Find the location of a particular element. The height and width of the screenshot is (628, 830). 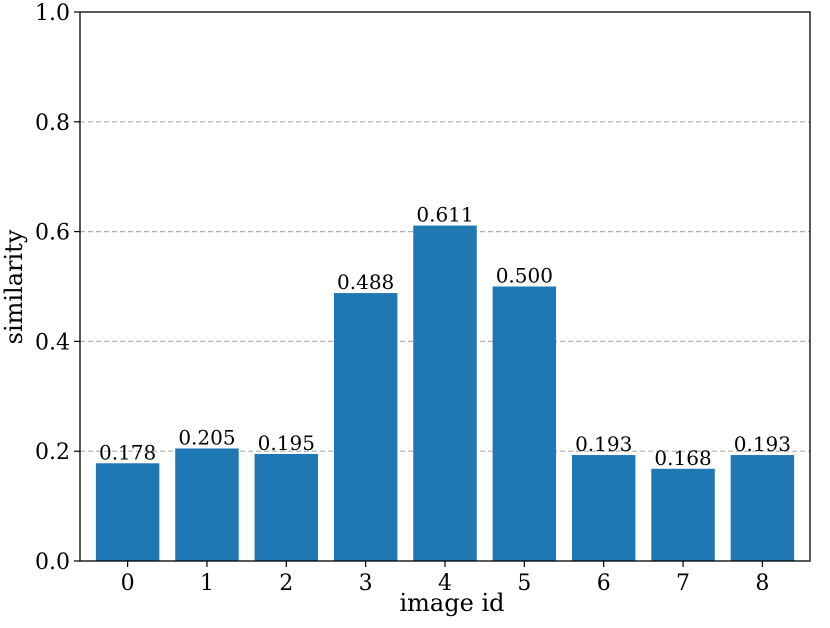

y-tick-label-4: 0.8 is located at coordinates (52, 123).